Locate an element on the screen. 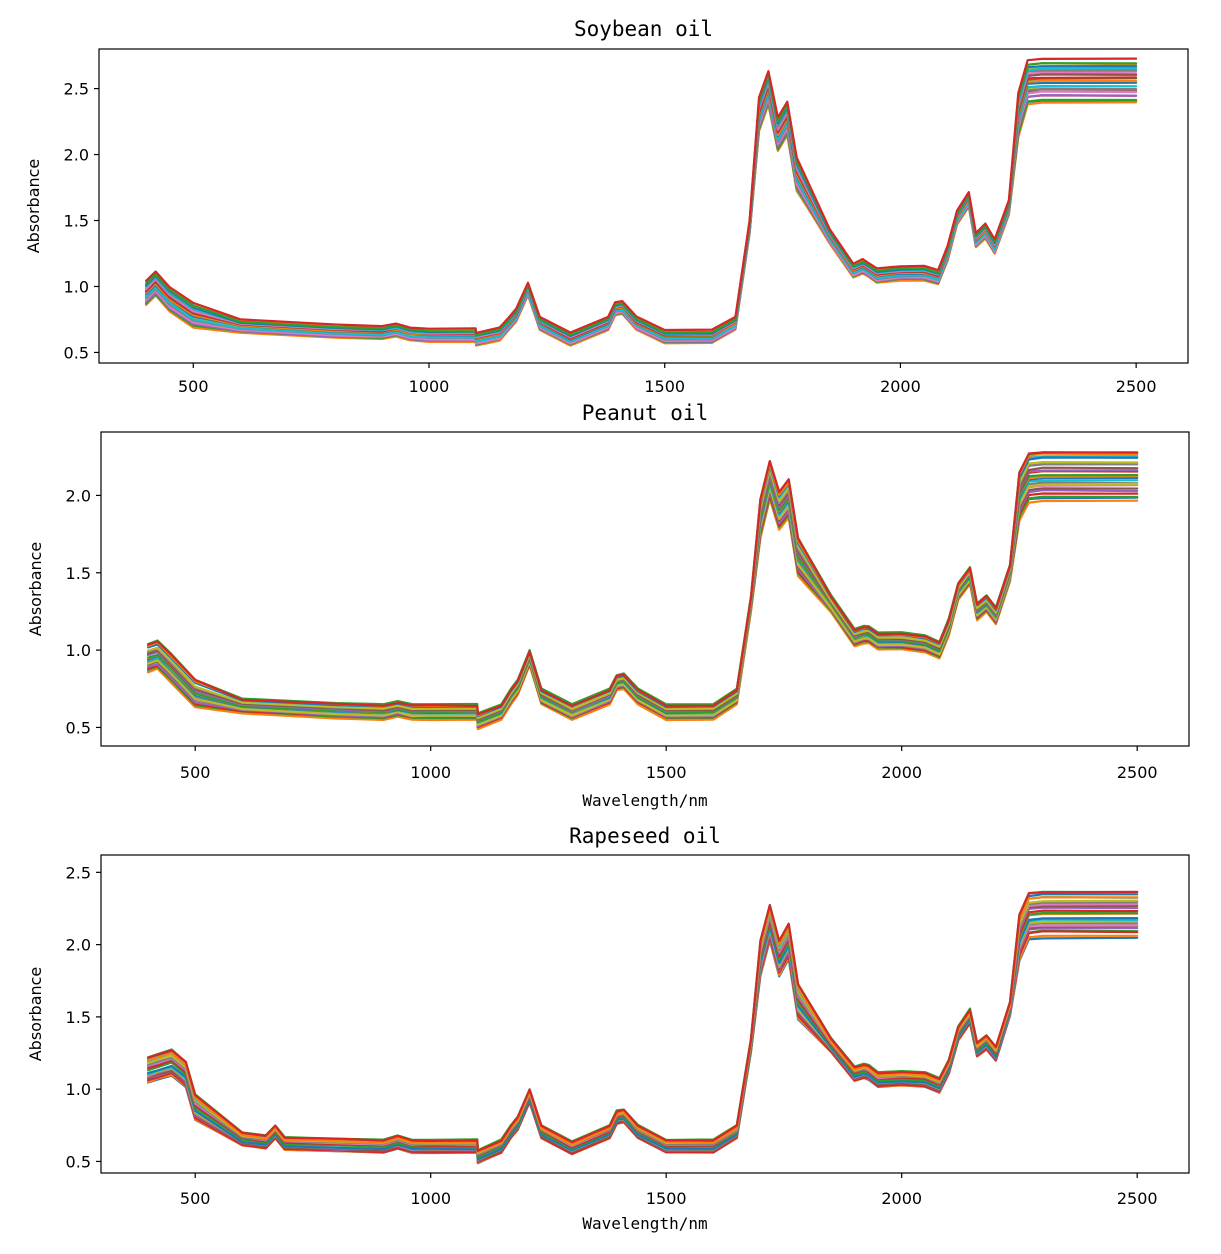 Image resolution: width=1221 pixels, height=1254 pixels. chart-title: Rapeseed oil is located at coordinates (645, 836).